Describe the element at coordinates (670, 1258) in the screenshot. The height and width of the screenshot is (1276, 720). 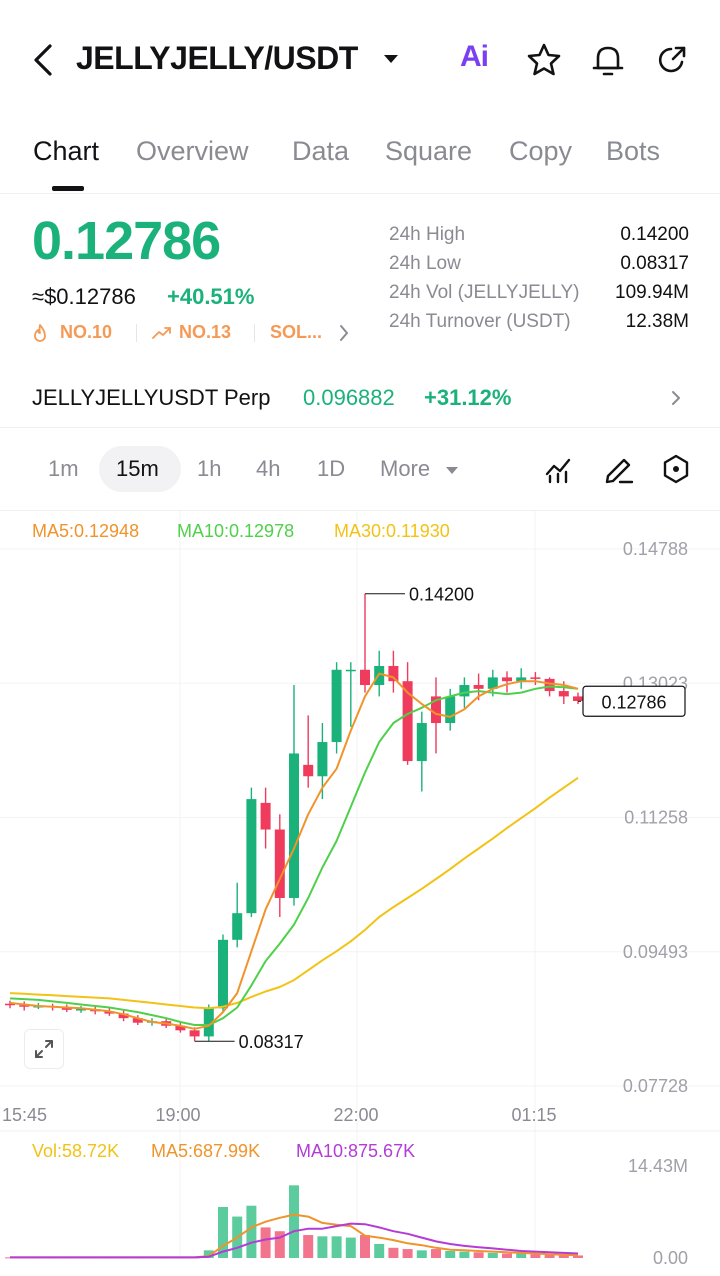
I see `volume-axis-label: 0.00` at that location.